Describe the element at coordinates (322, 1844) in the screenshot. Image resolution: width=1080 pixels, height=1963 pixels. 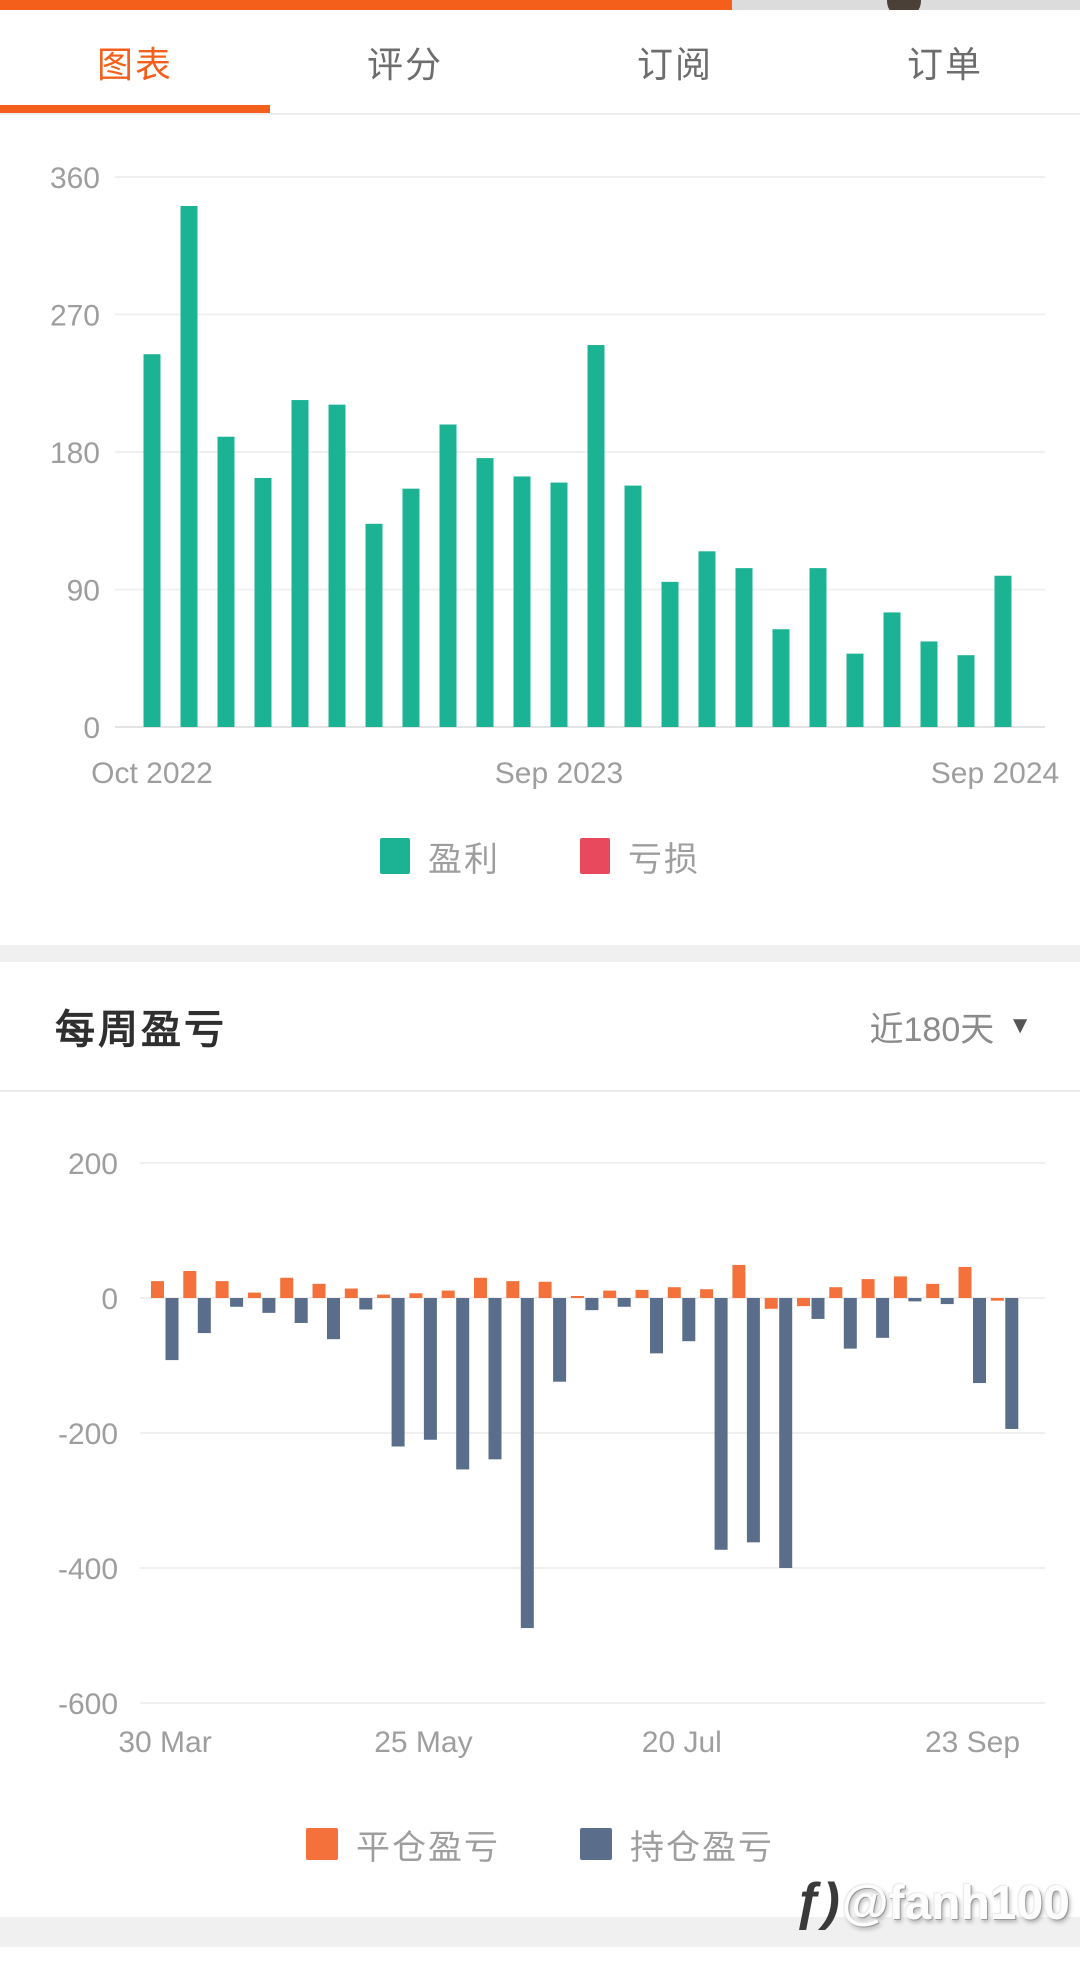
I see `closed-pl-swatch` at that location.